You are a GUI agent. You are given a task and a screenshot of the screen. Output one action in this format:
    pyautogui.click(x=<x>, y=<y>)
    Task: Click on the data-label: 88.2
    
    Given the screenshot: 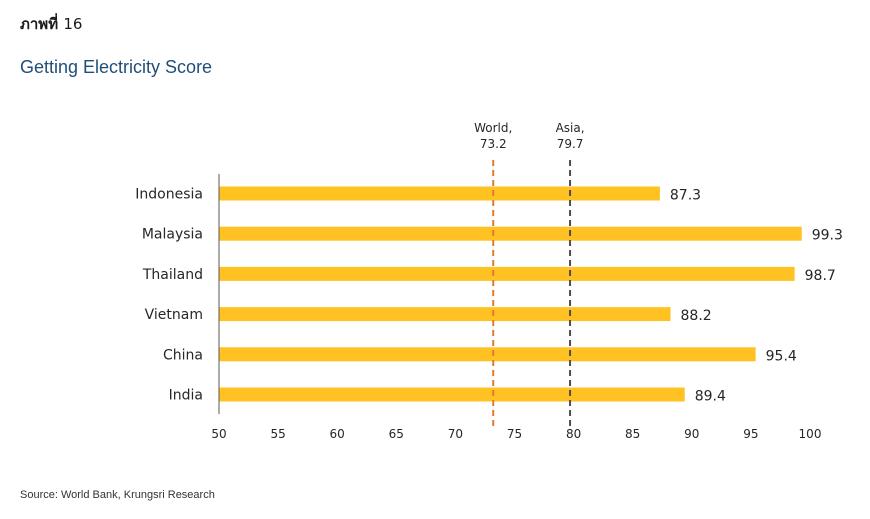 What is the action you would take?
    pyautogui.click(x=696, y=316)
    